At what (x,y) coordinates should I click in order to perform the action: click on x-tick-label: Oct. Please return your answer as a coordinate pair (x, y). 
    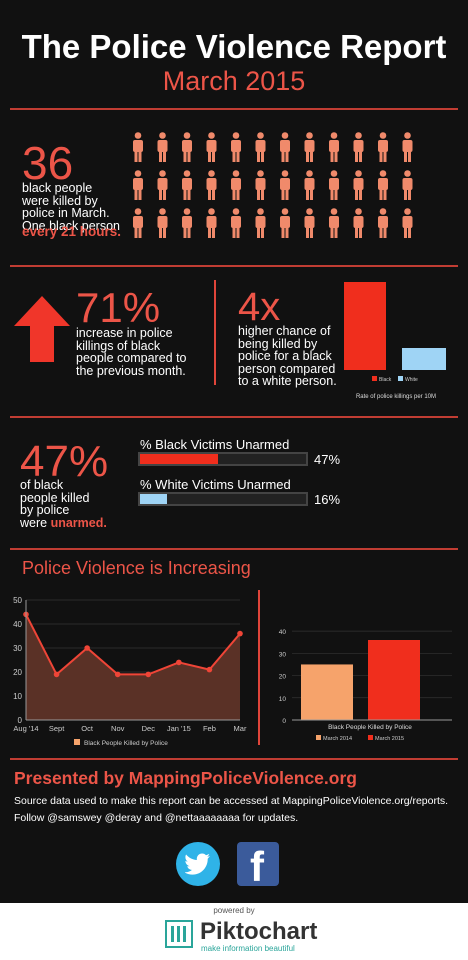
    Looking at the image, I should click on (87, 728).